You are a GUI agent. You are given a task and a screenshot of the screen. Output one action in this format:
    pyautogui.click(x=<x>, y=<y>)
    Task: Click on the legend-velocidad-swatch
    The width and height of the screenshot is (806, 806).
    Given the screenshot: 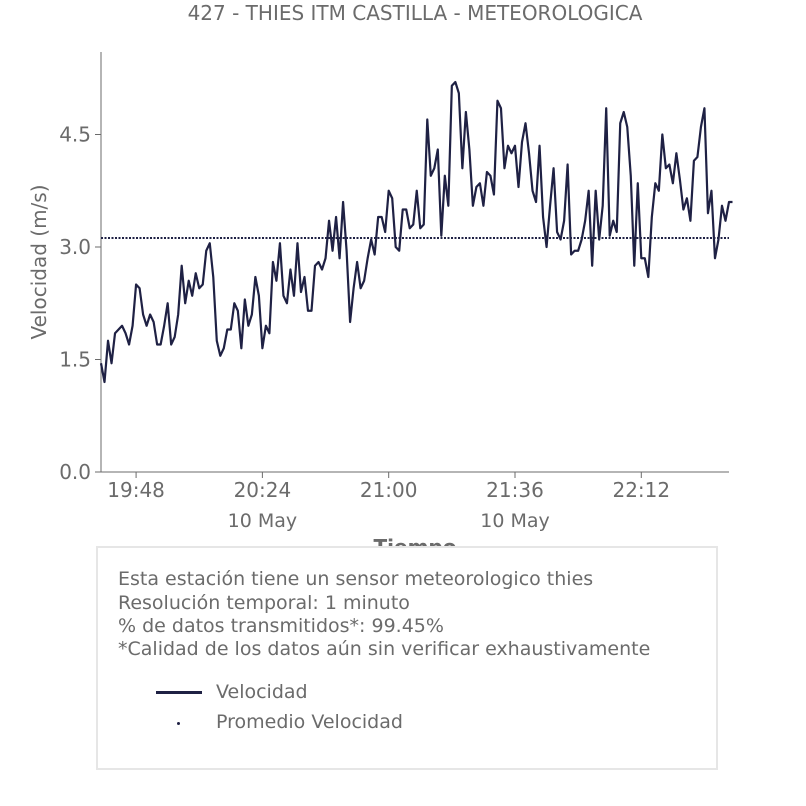 What is the action you would take?
    pyautogui.click(x=179, y=692)
    